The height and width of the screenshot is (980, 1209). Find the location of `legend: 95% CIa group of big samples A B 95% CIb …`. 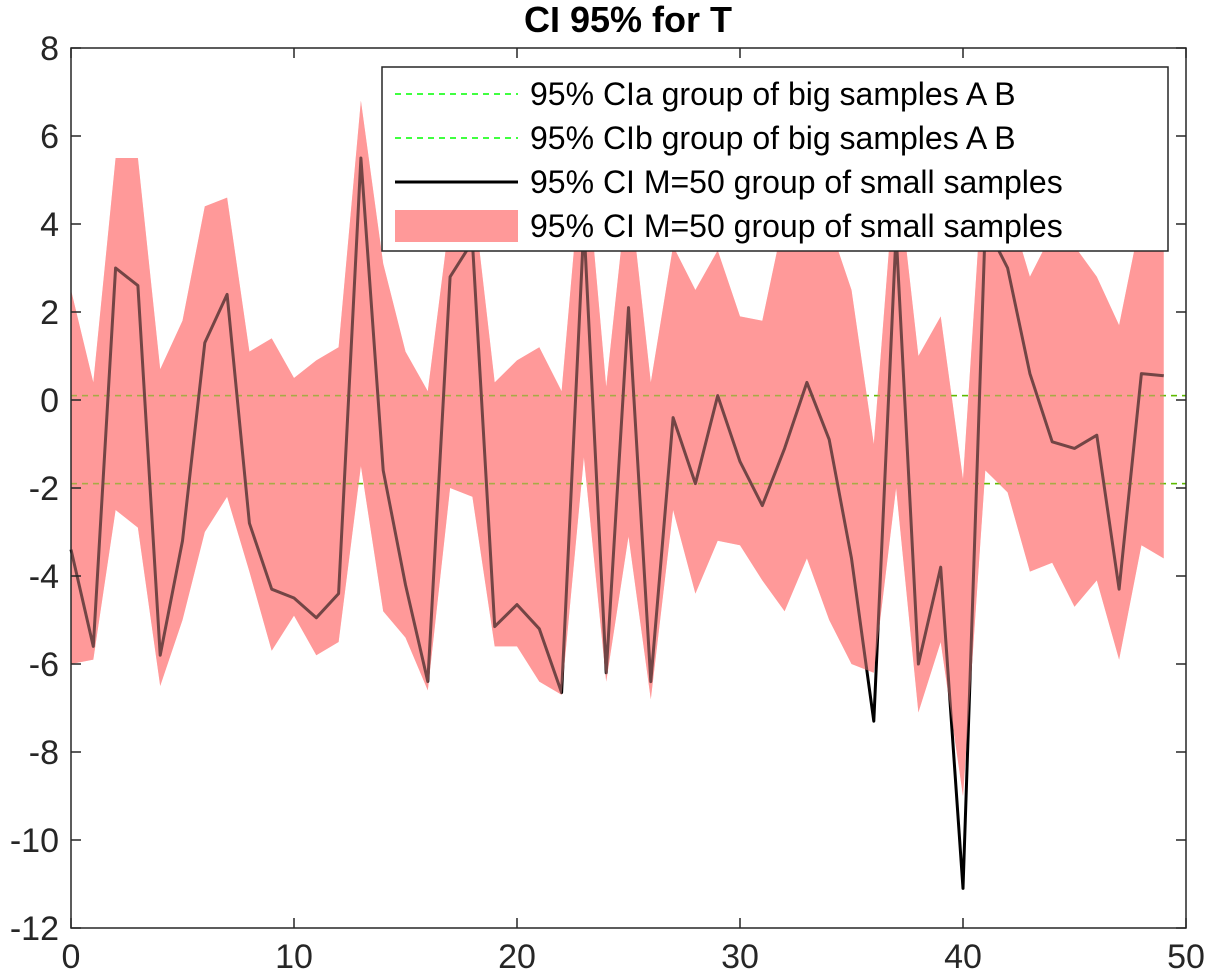

legend: 95% CIa group of big samples A B 95% CIb … is located at coordinates (775, 159).